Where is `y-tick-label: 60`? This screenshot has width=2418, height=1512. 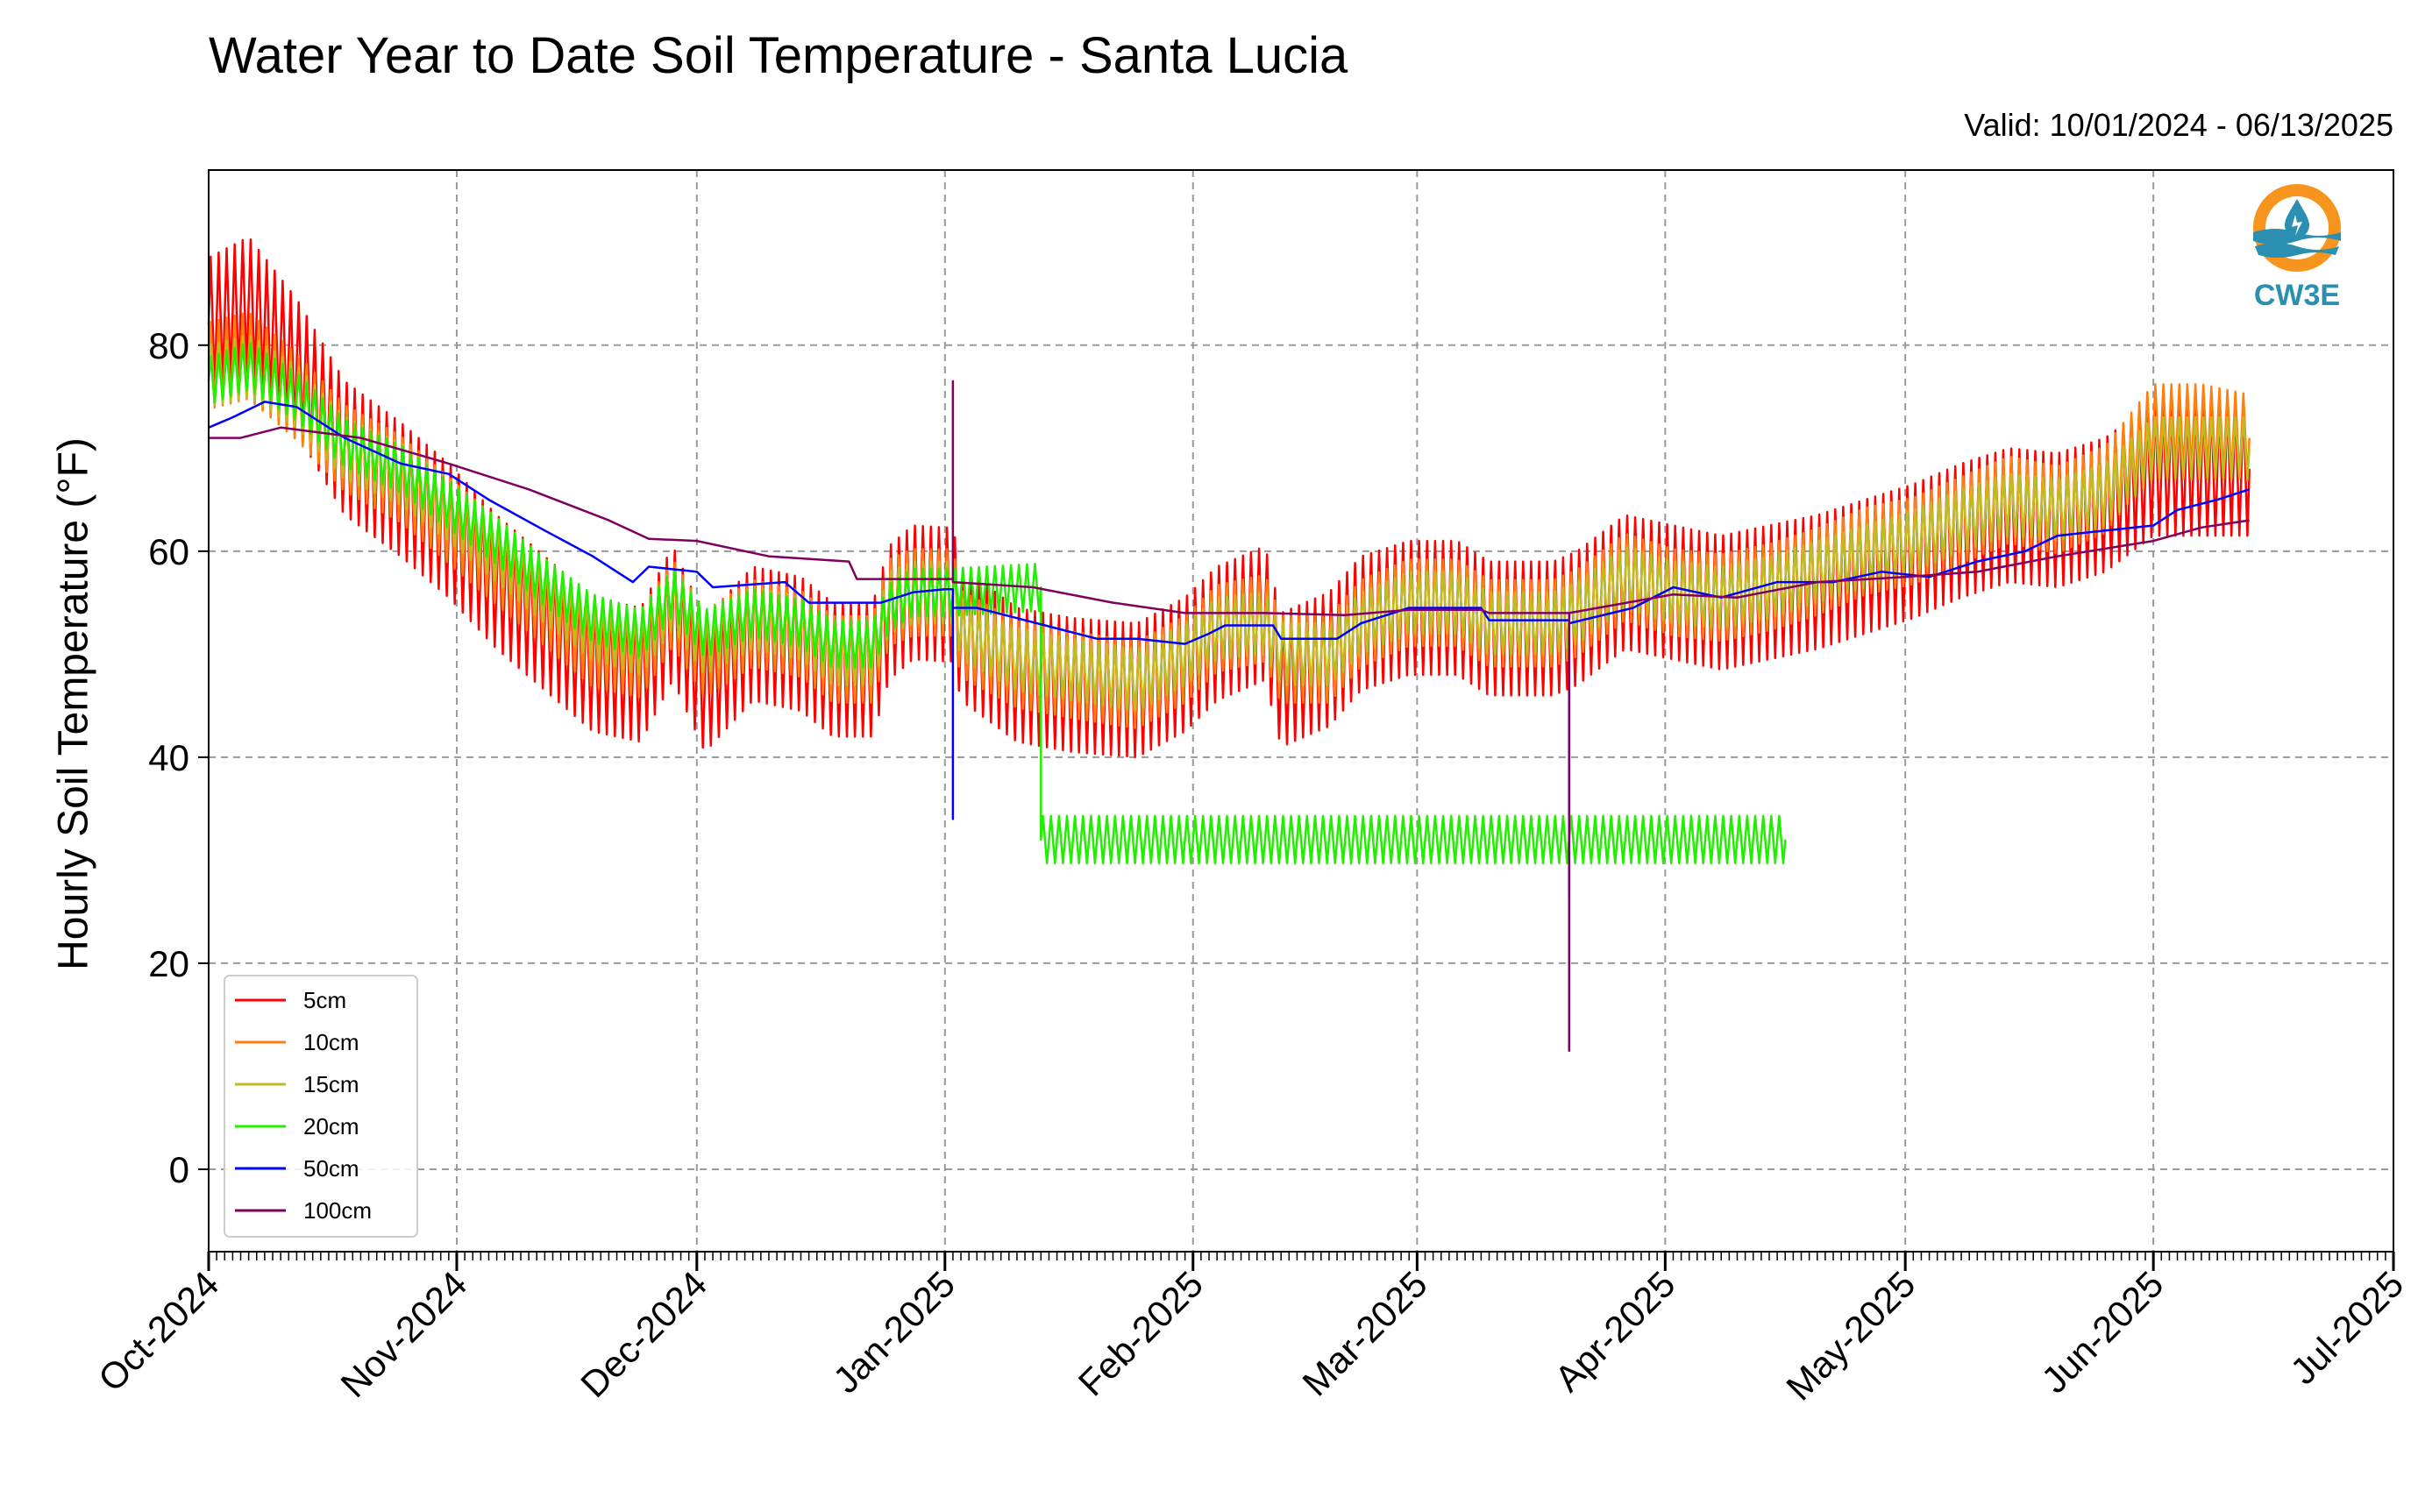 y-tick-label: 60 is located at coordinates (168, 551).